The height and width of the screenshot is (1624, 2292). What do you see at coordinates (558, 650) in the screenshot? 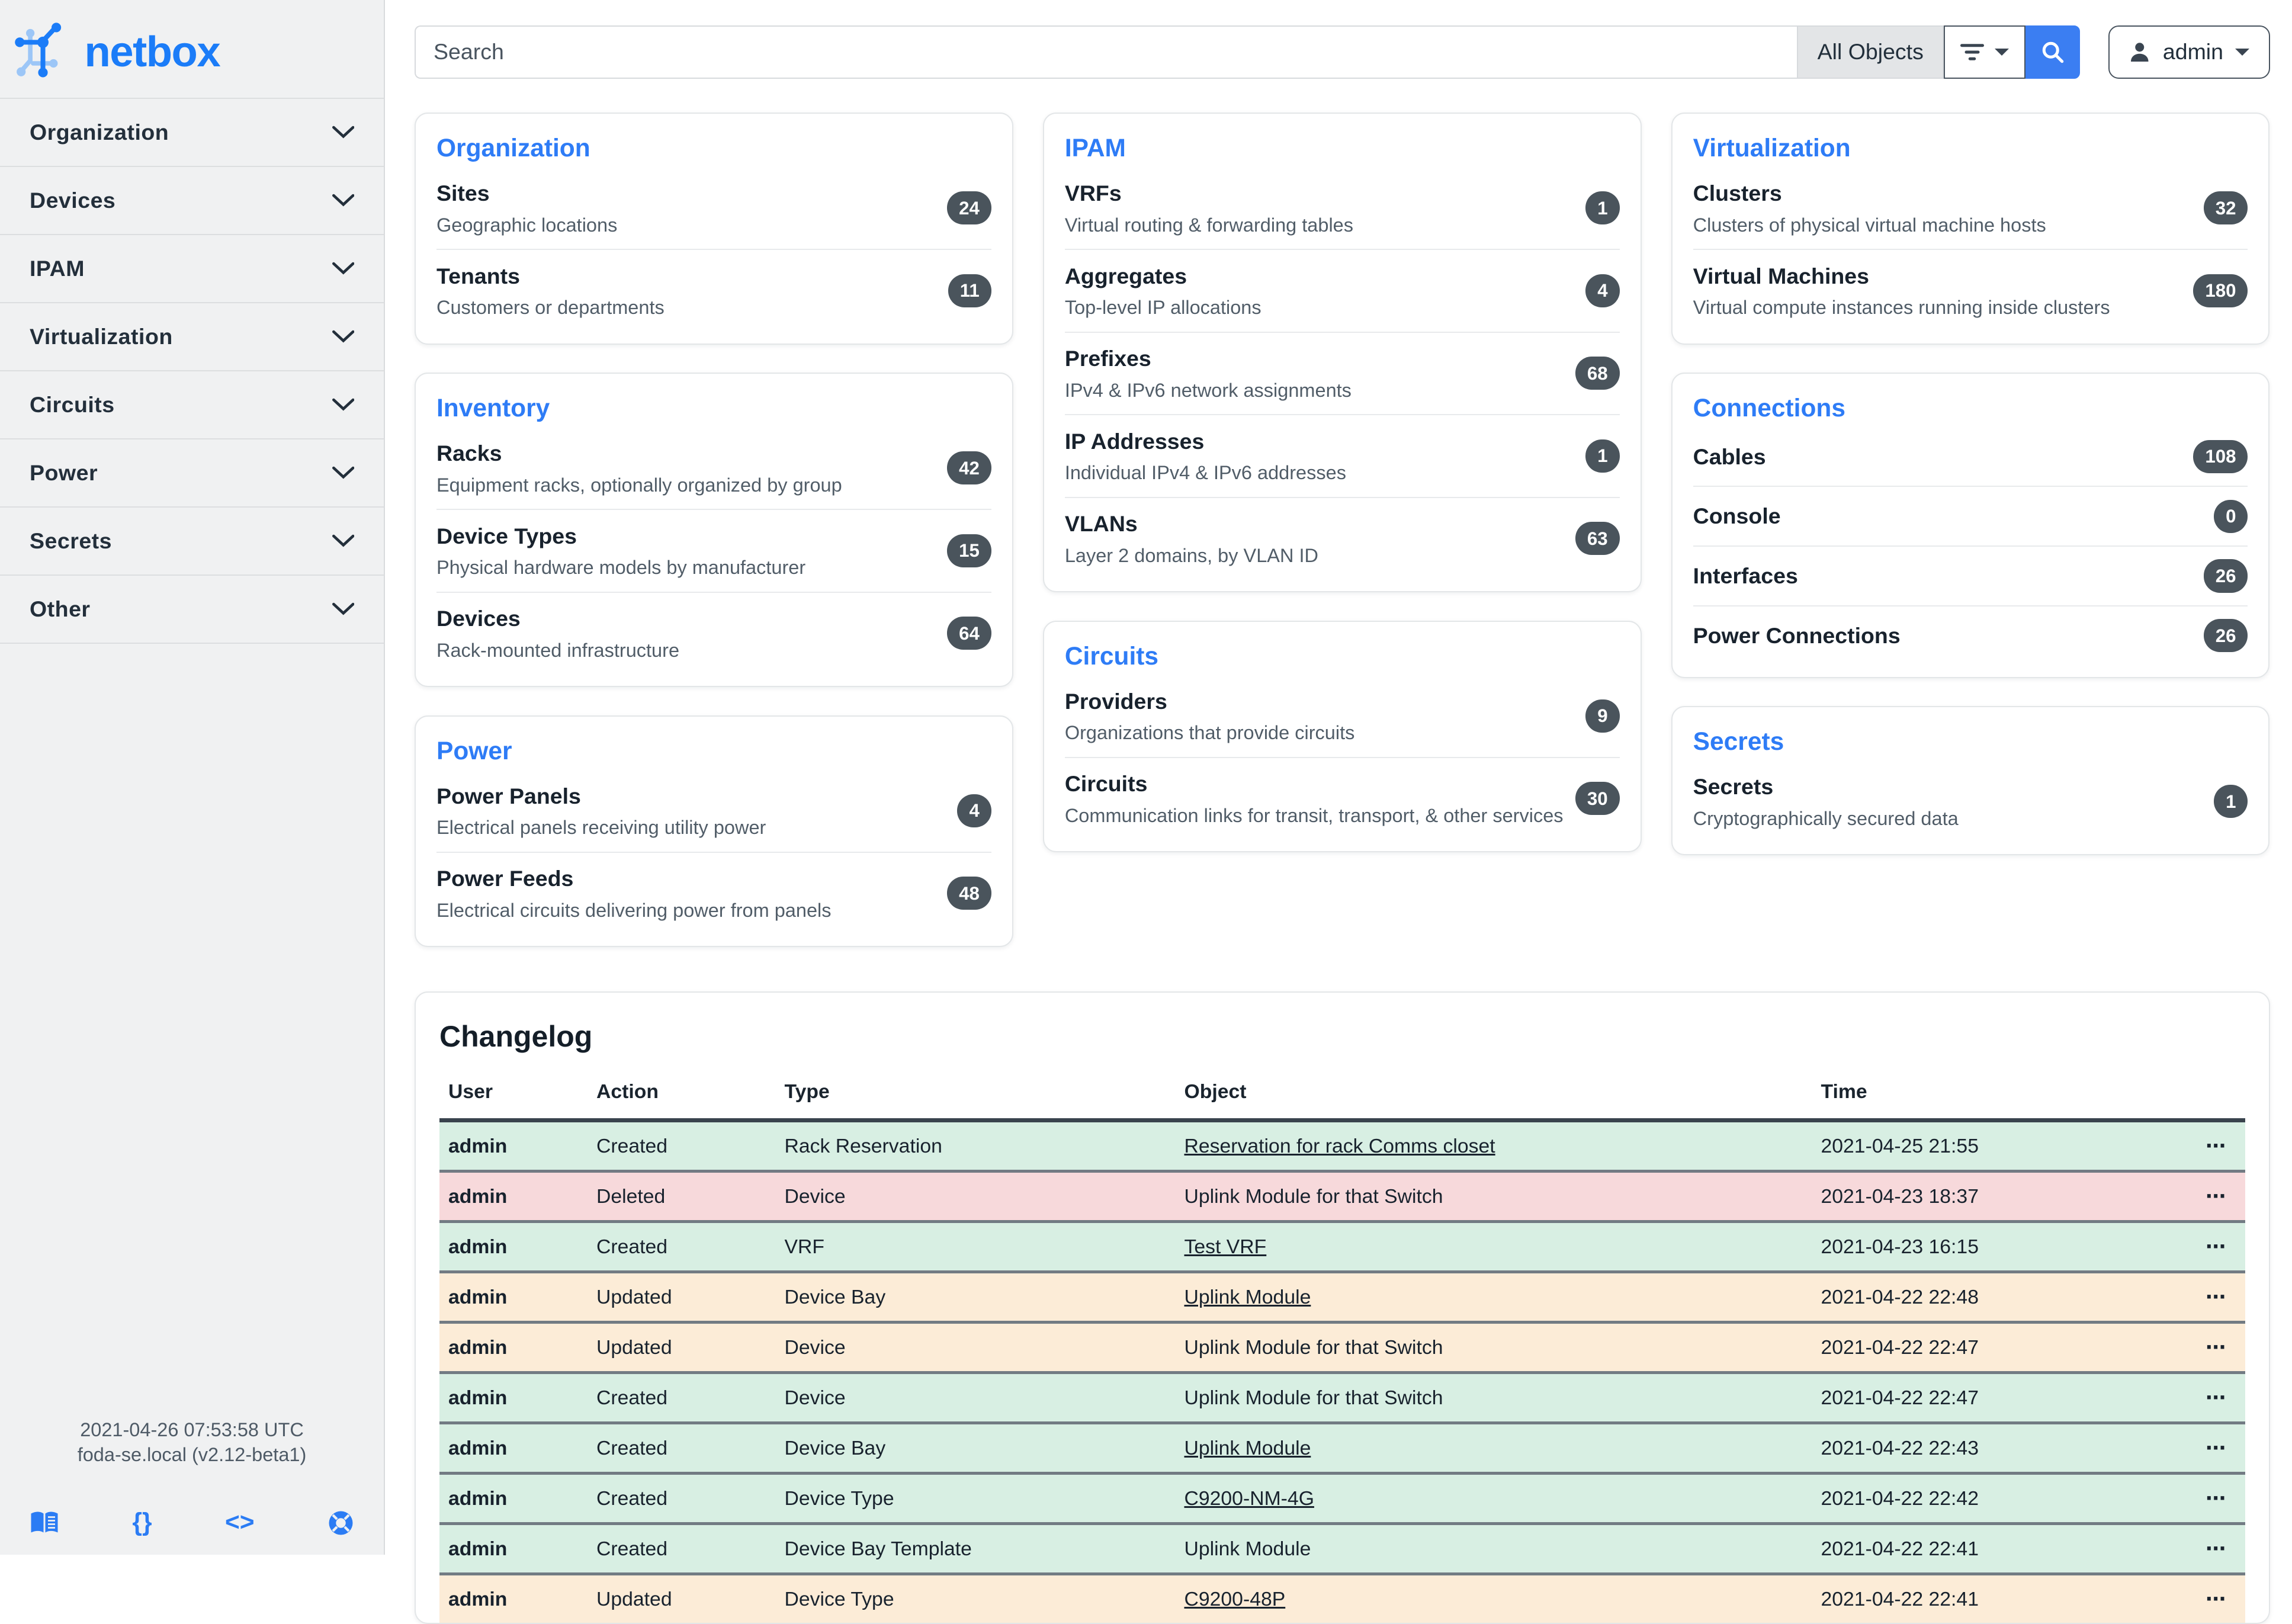
I see `item-description: Rack-mounted infrastructure` at bounding box center [558, 650].